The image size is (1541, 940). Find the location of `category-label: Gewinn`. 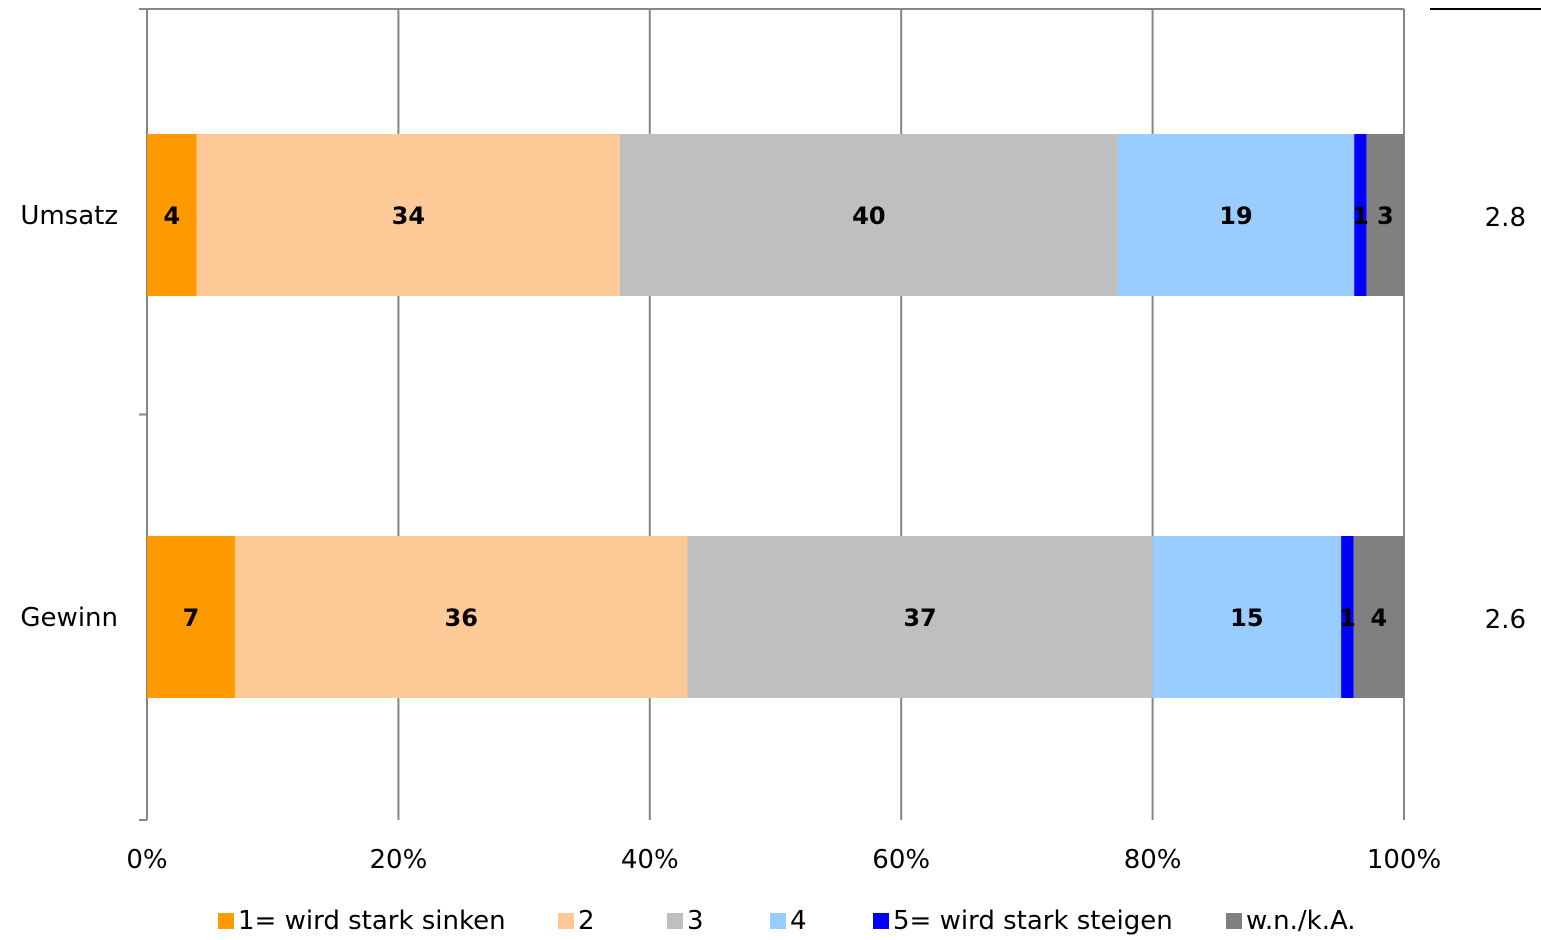

category-label: Gewinn is located at coordinates (69, 618).